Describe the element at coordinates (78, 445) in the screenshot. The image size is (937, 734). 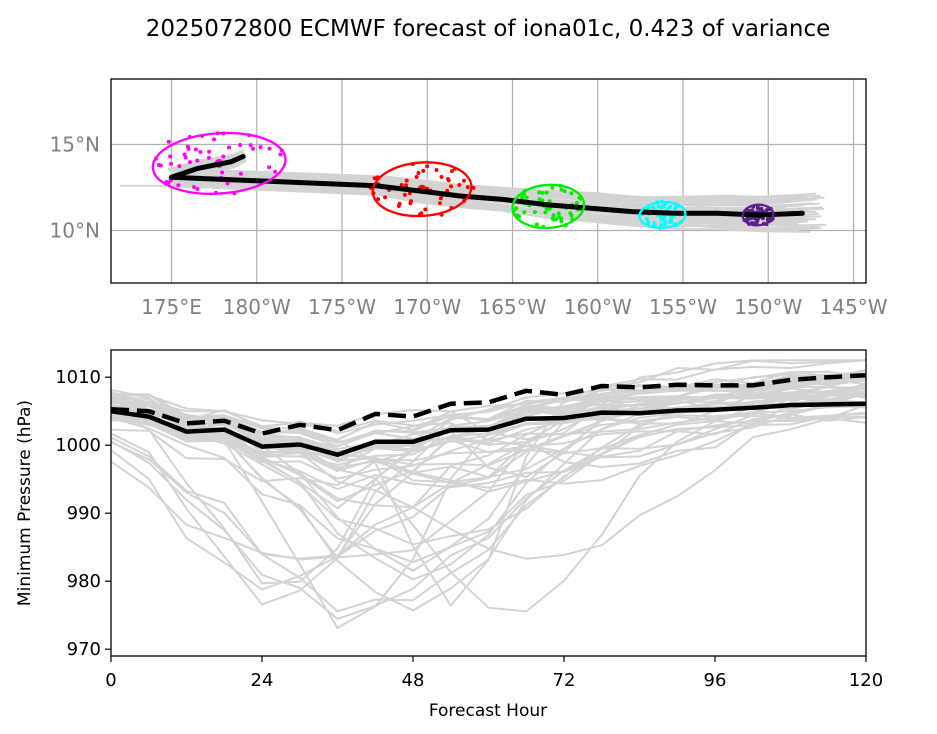
I see `y-tick-label: 1000` at that location.